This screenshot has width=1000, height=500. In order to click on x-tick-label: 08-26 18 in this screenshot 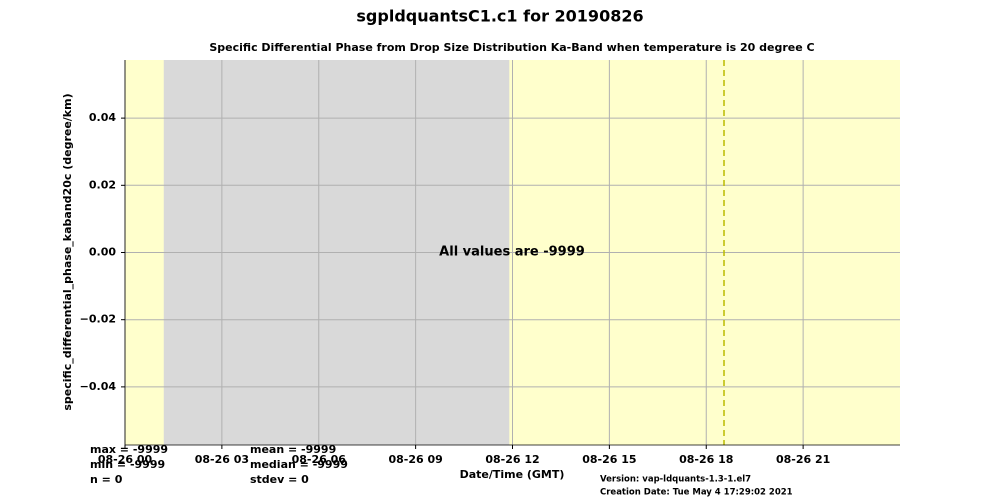, I will do `click(706, 459)`.